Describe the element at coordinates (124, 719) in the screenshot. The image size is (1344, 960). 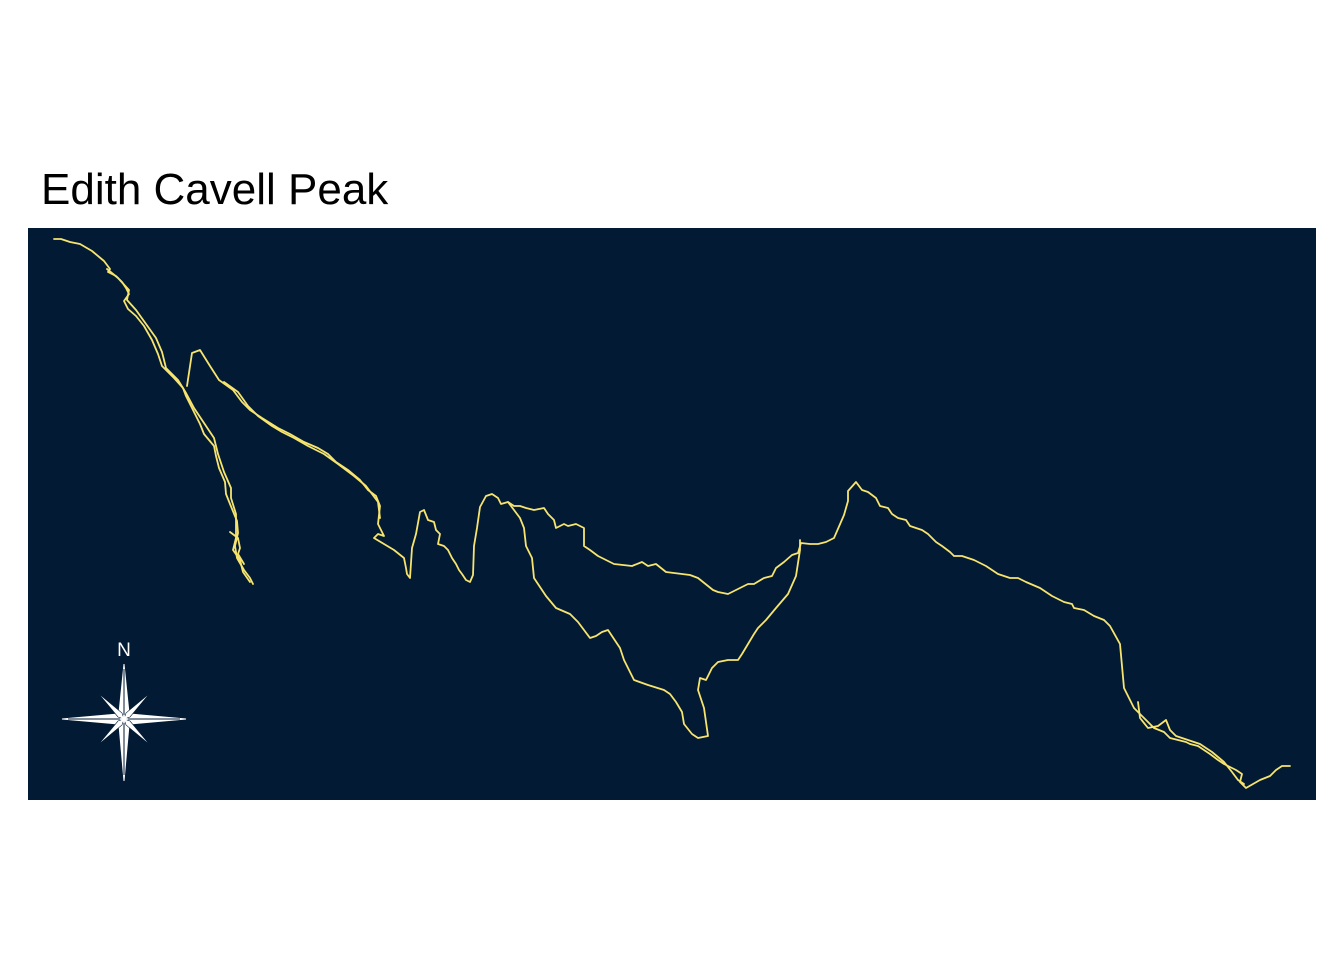
I see `compass-center` at that location.